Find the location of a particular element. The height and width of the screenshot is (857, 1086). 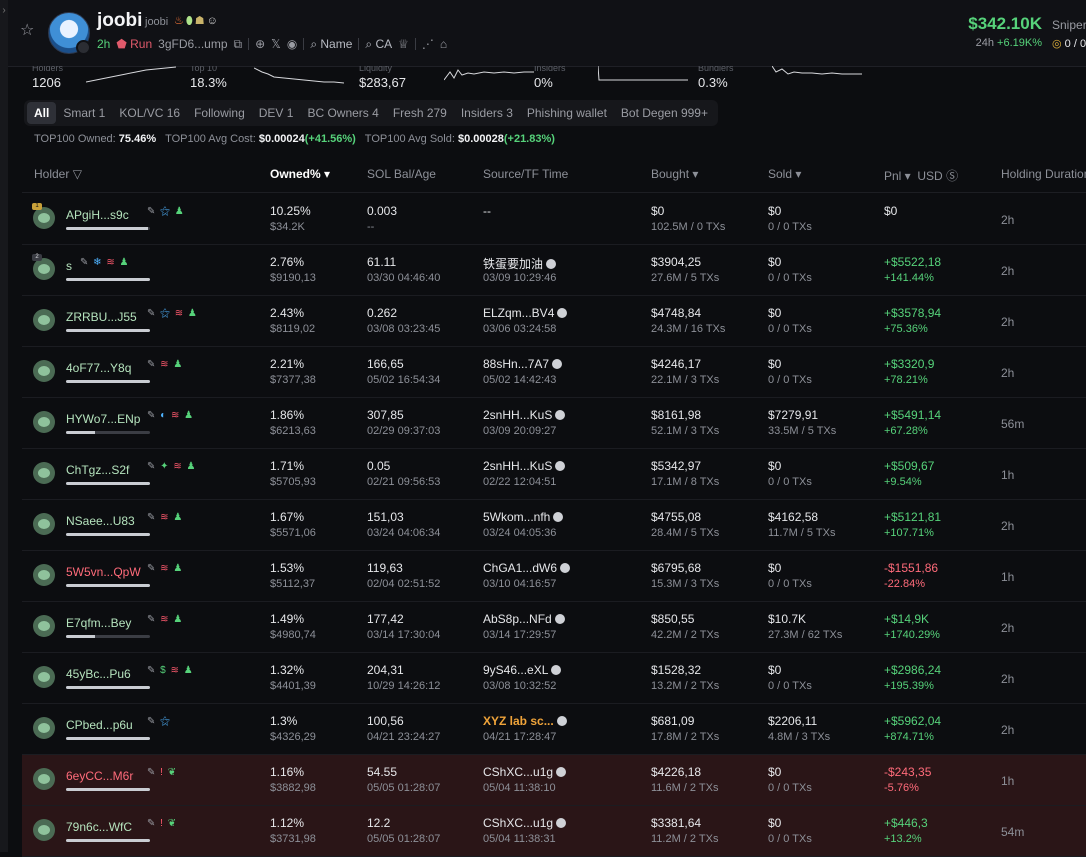

col-source: Source/TF Time is located at coordinates (526, 174).